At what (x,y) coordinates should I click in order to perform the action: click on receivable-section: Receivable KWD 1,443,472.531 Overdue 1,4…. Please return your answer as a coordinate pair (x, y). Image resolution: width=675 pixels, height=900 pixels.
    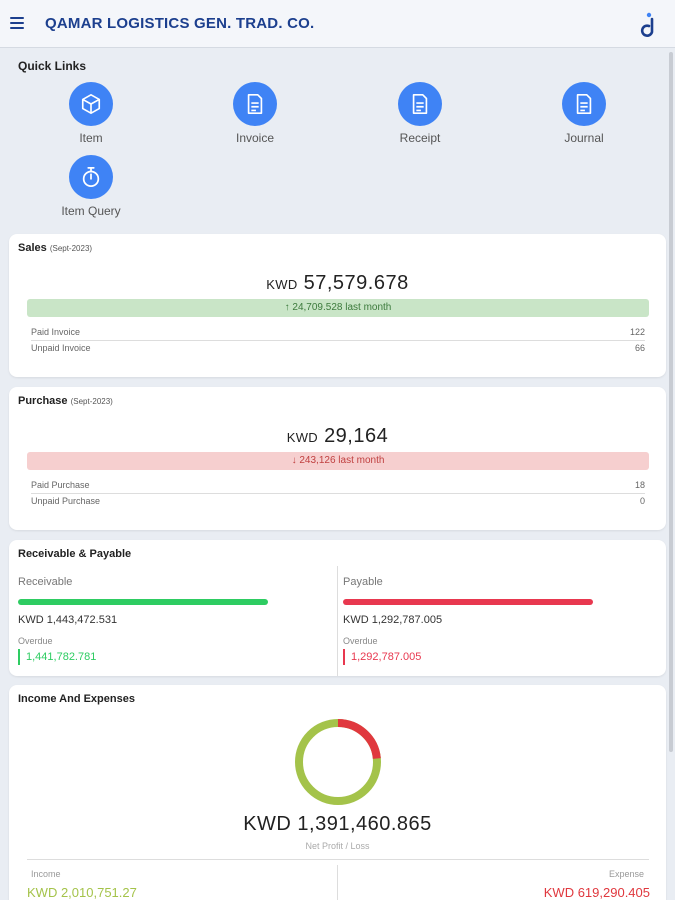
    Looking at the image, I should click on (169, 621).